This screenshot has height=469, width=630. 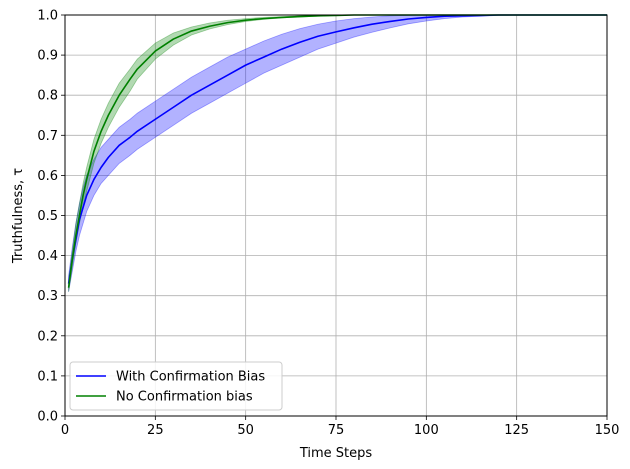 I want to click on y-tick-label: 1.0, so click(x=47, y=16).